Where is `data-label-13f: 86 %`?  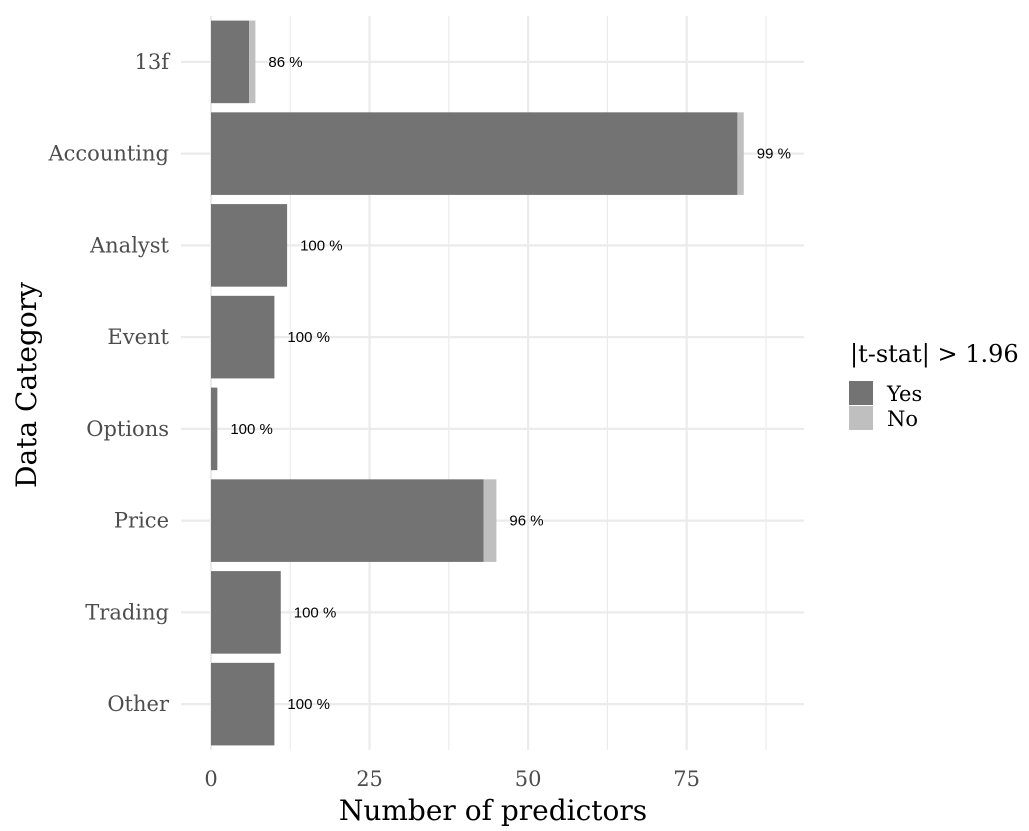 data-label-13f: 86 % is located at coordinates (285, 62).